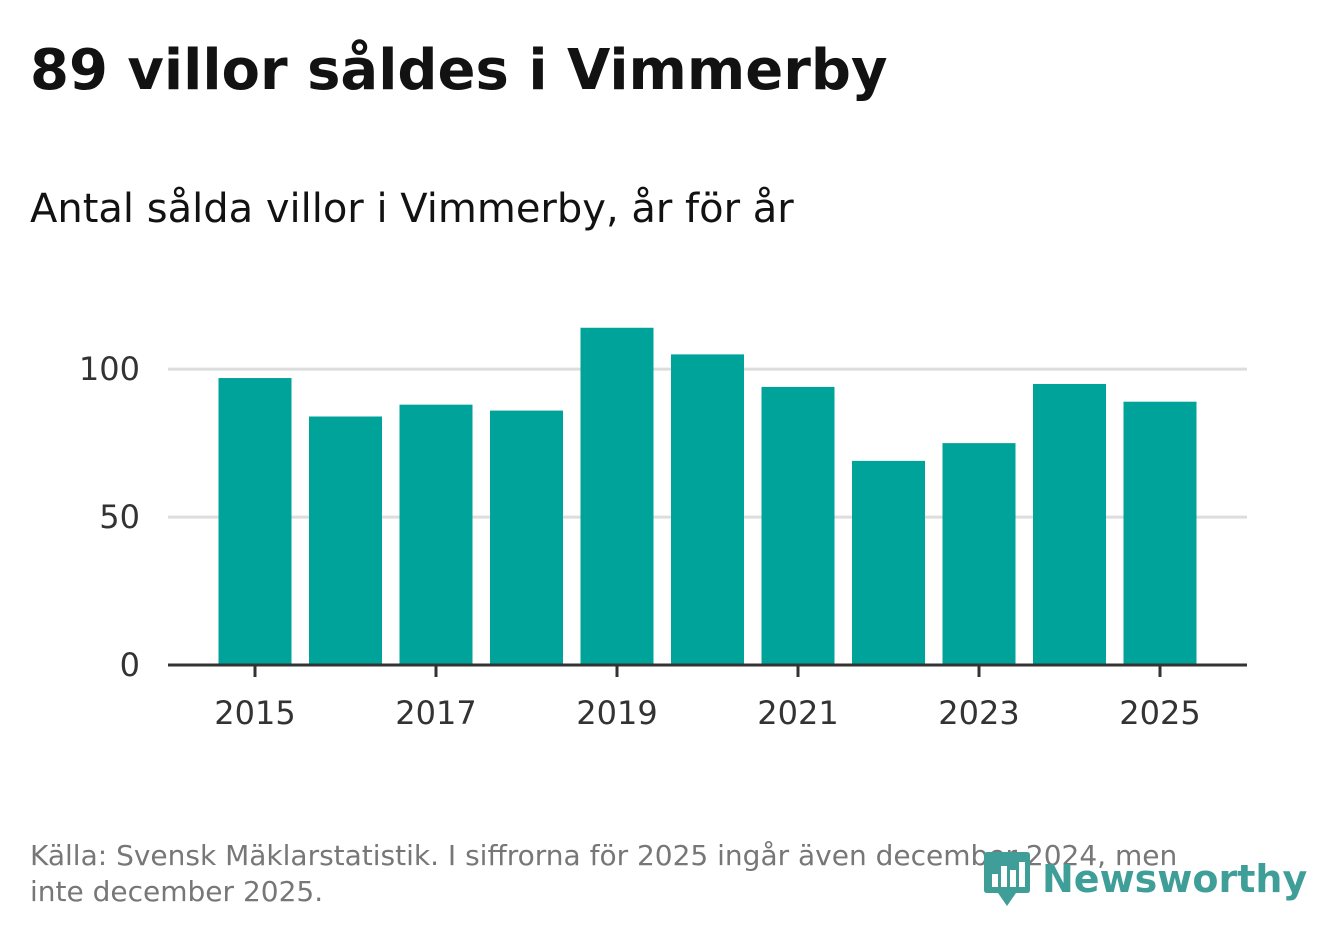 Image resolution: width=1322 pixels, height=939 pixels. What do you see at coordinates (707, 509) in the screenshot?
I see `bar-2020` at bounding box center [707, 509].